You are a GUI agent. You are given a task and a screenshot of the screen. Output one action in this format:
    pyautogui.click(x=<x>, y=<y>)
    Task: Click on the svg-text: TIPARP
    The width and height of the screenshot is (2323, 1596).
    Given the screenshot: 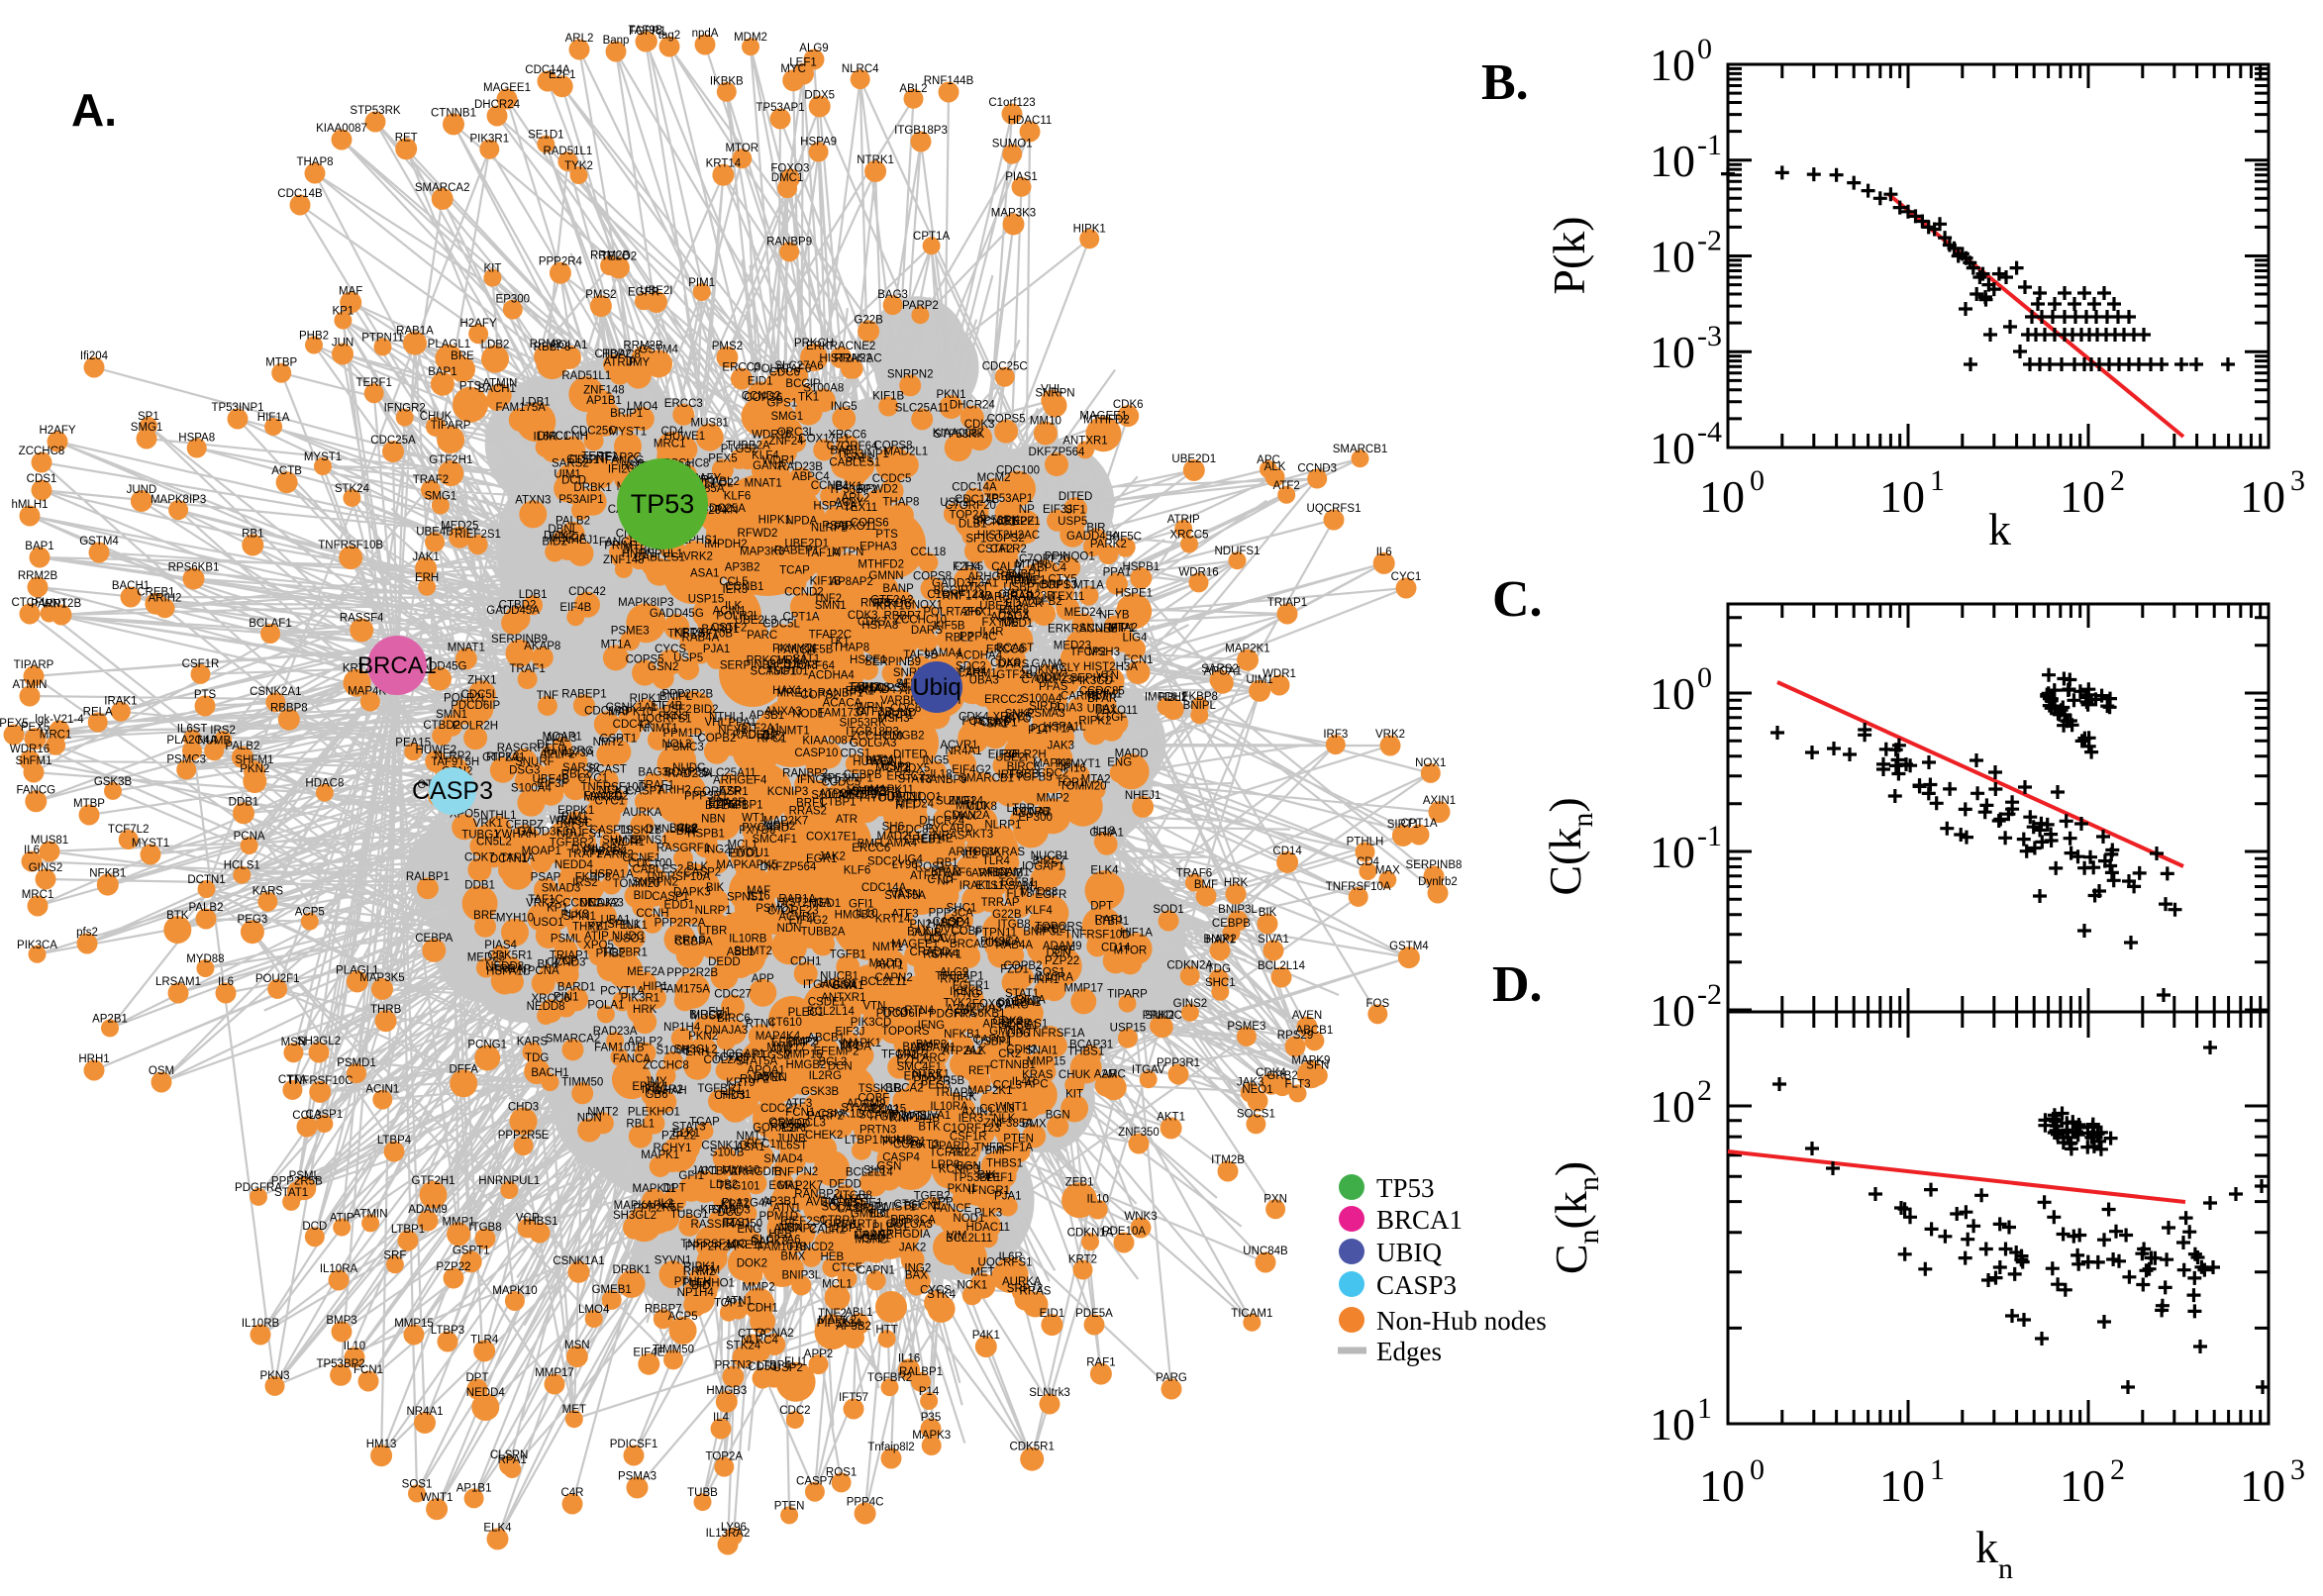 What is the action you would take?
    pyautogui.click(x=1128, y=995)
    